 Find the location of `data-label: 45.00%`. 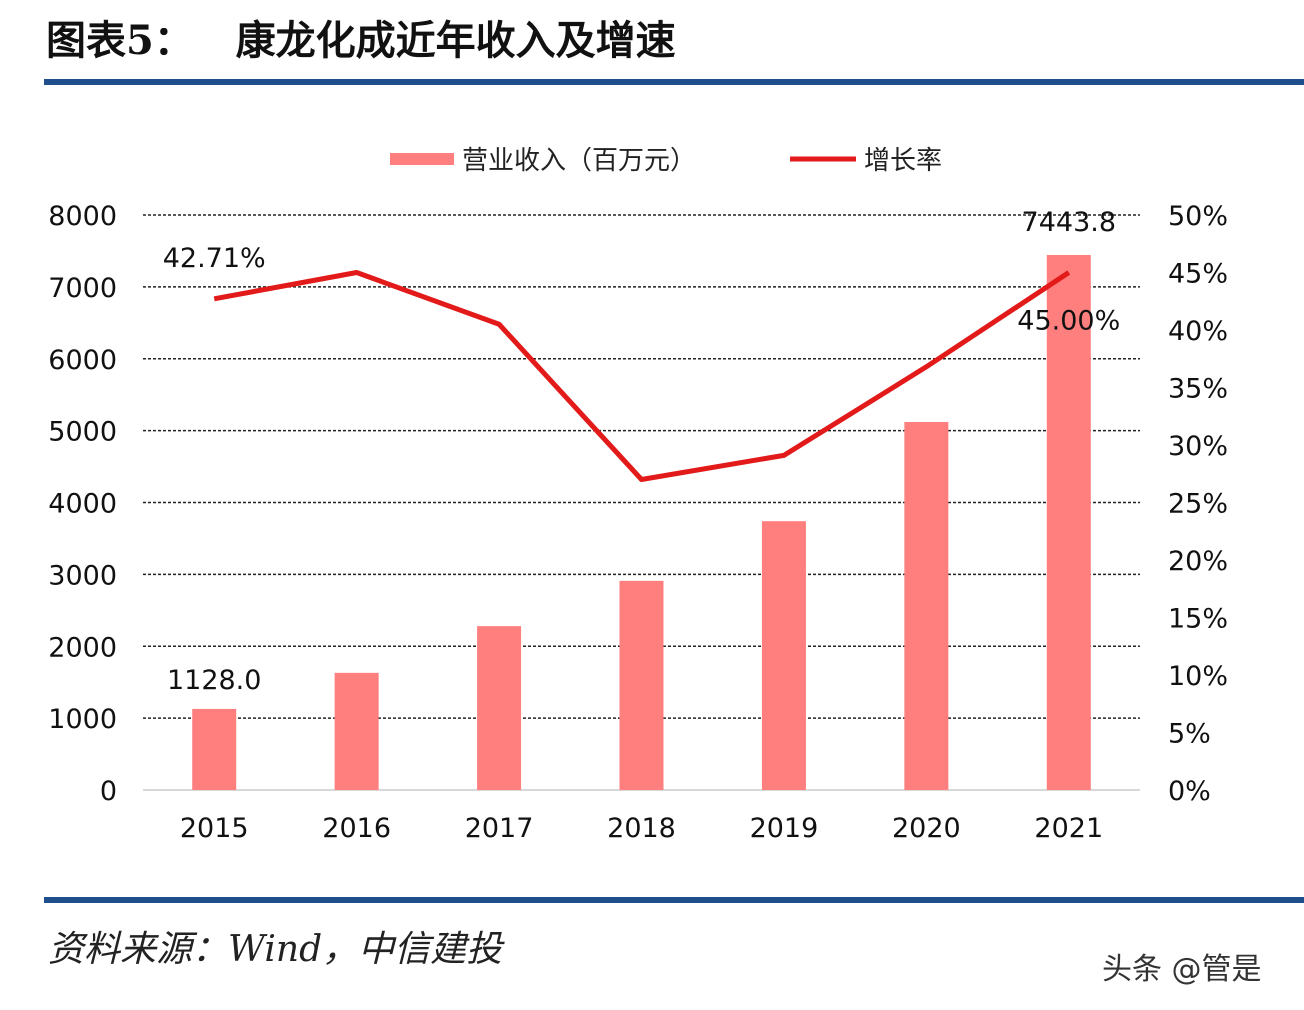

data-label: 45.00% is located at coordinates (1068, 321).